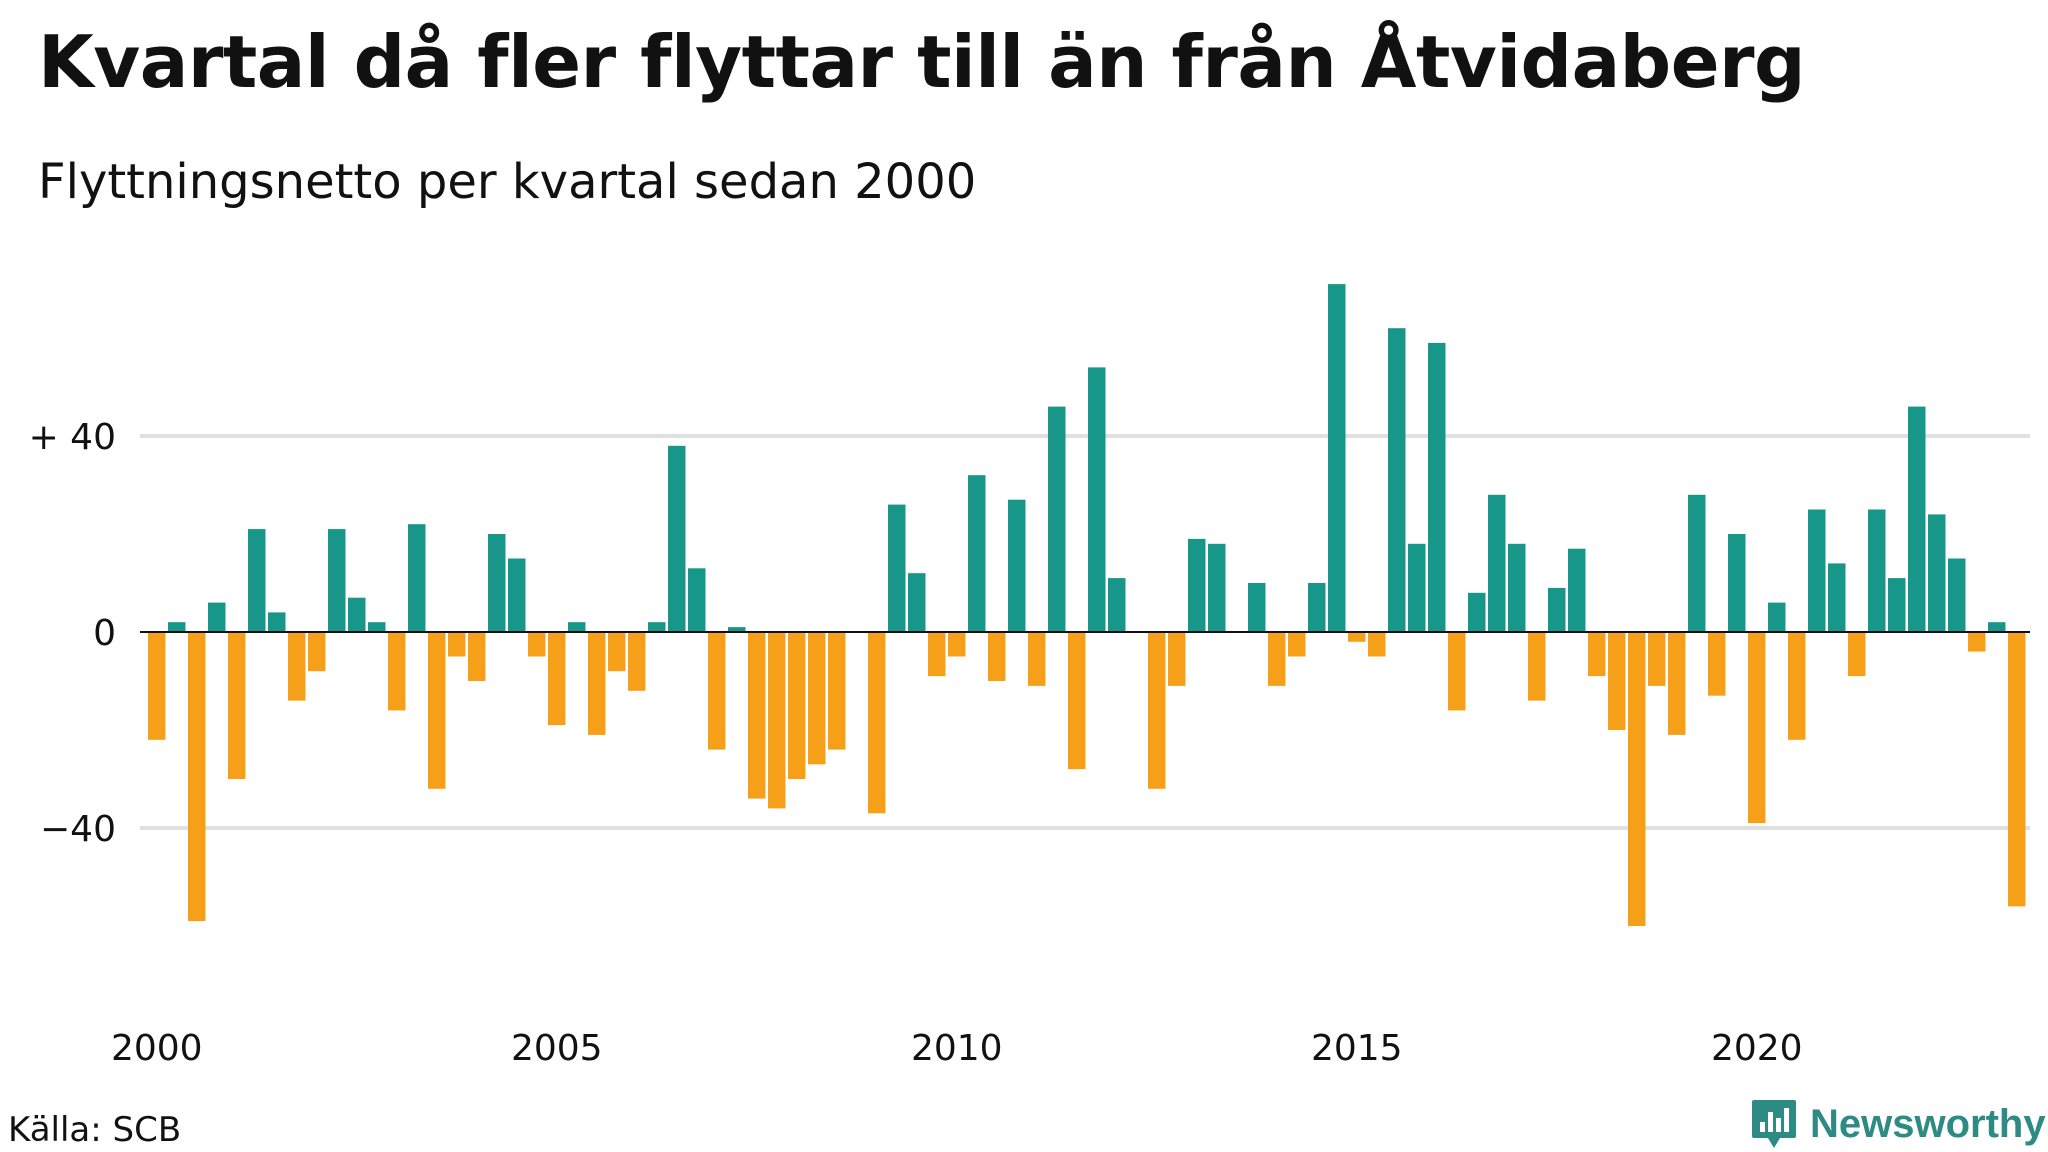 This screenshot has height=1152, width=2048. I want to click on brand-name: Newsworthy, so click(1928, 1123).